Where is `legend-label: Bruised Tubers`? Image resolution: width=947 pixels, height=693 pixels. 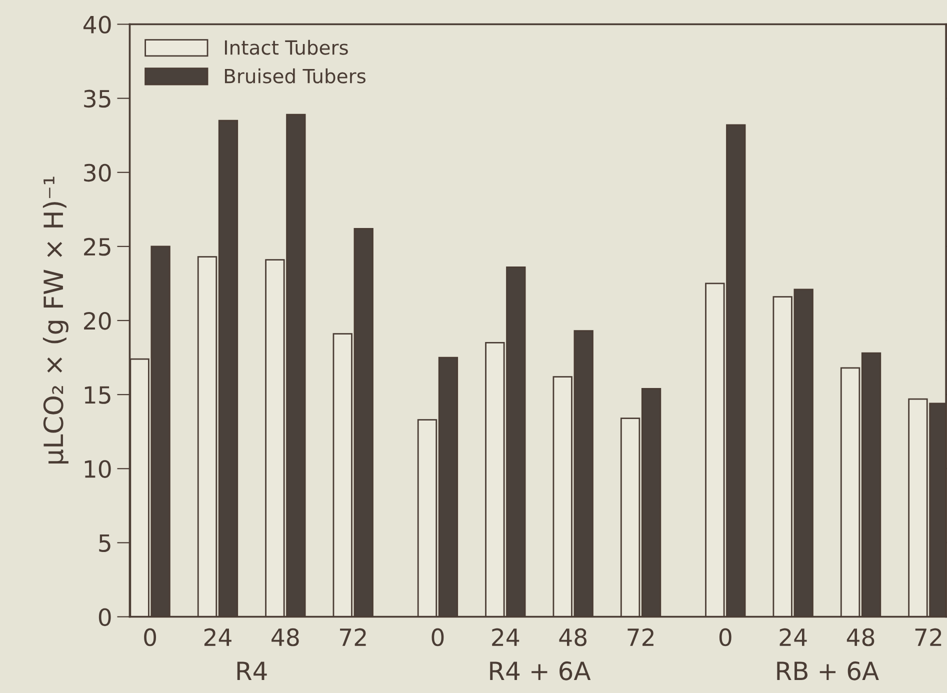 legend-label: Bruised Tubers is located at coordinates (295, 76).